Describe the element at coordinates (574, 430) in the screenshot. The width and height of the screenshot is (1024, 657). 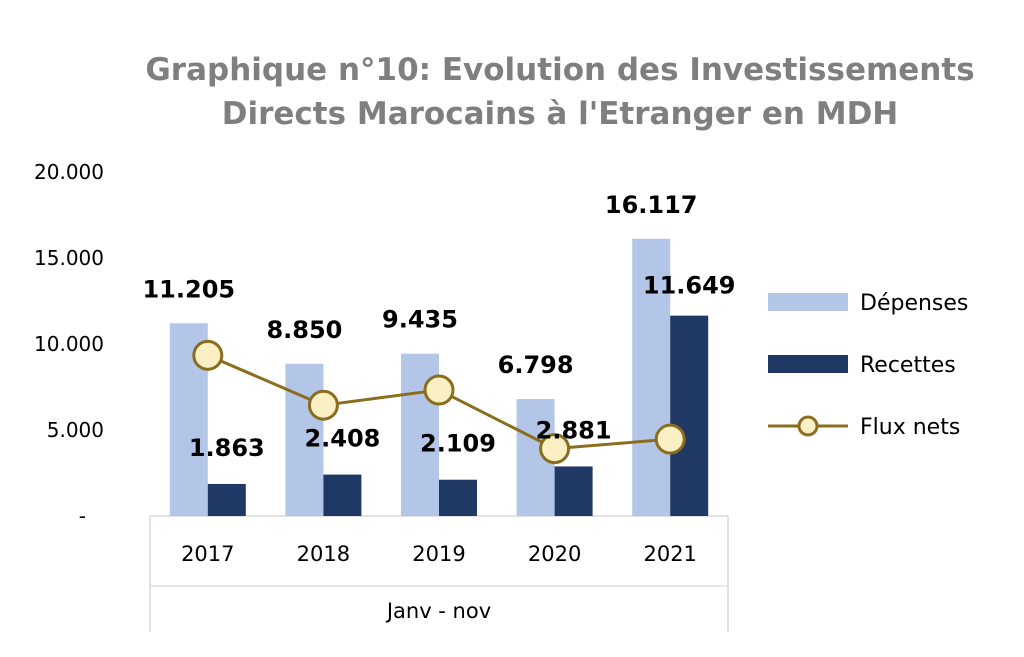
I see `data-label-recettes: 2.881` at that location.